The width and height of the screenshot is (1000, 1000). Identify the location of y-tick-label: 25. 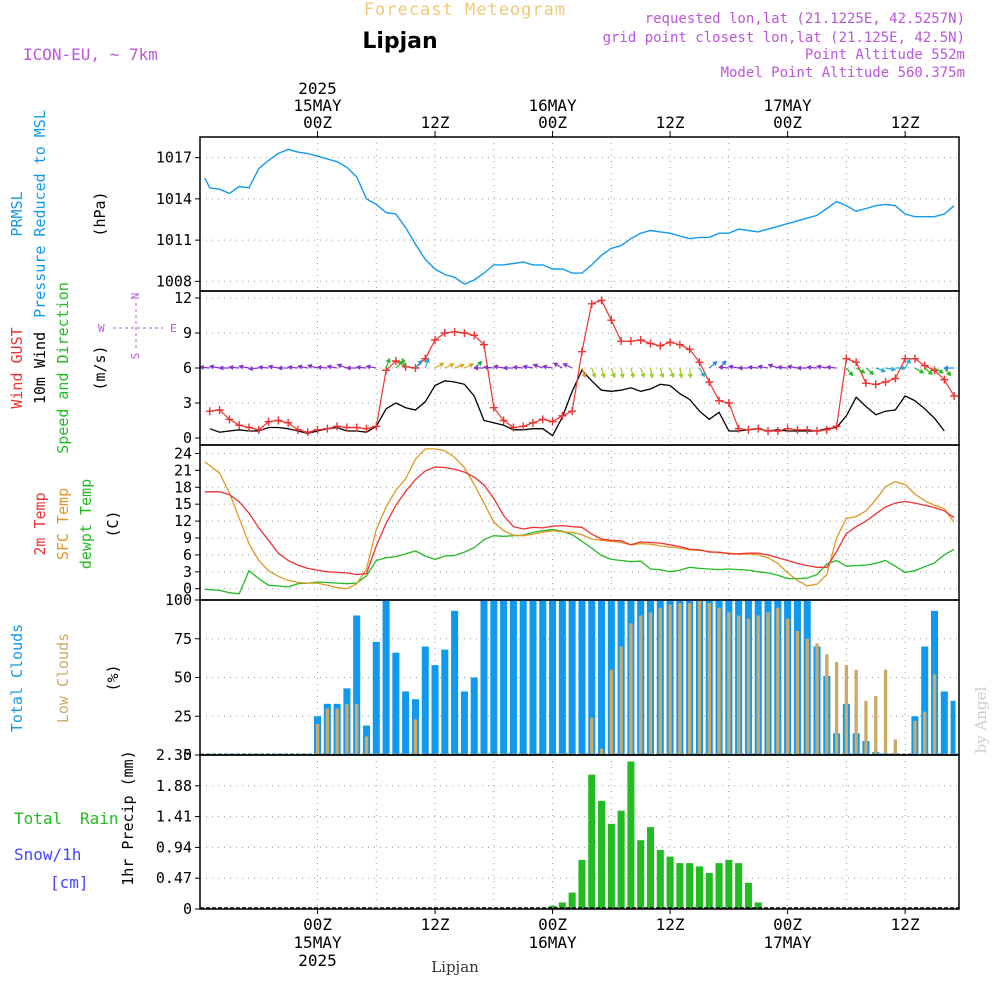
(183, 716).